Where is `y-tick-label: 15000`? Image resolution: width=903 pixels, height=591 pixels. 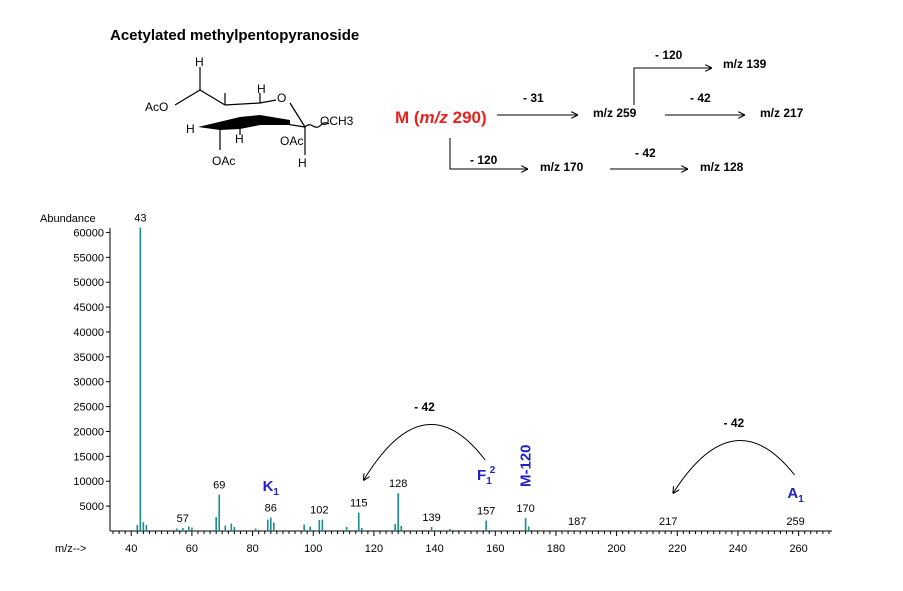 y-tick-label: 15000 is located at coordinates (88, 457).